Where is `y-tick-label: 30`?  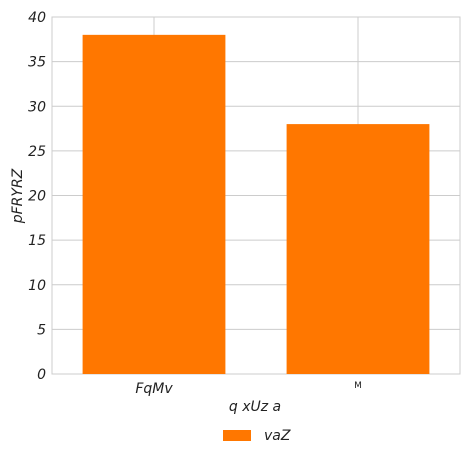
y-tick-label: 30 is located at coordinates (37, 107).